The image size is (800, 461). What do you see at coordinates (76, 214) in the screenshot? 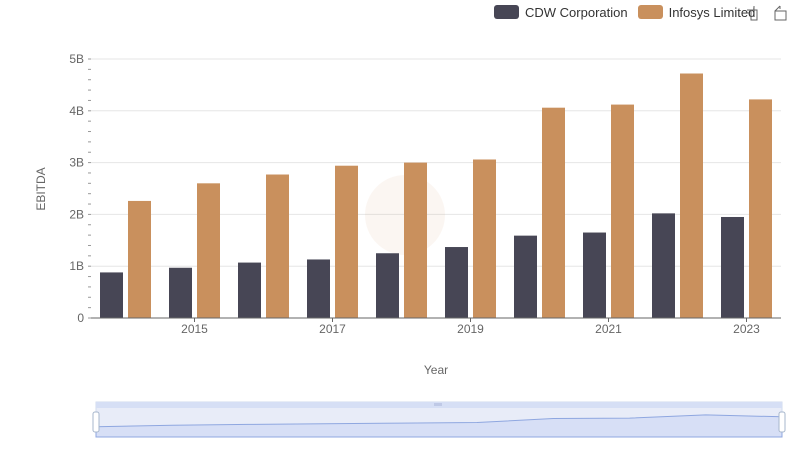
I see `y-tick-label: 2B` at bounding box center [76, 214].